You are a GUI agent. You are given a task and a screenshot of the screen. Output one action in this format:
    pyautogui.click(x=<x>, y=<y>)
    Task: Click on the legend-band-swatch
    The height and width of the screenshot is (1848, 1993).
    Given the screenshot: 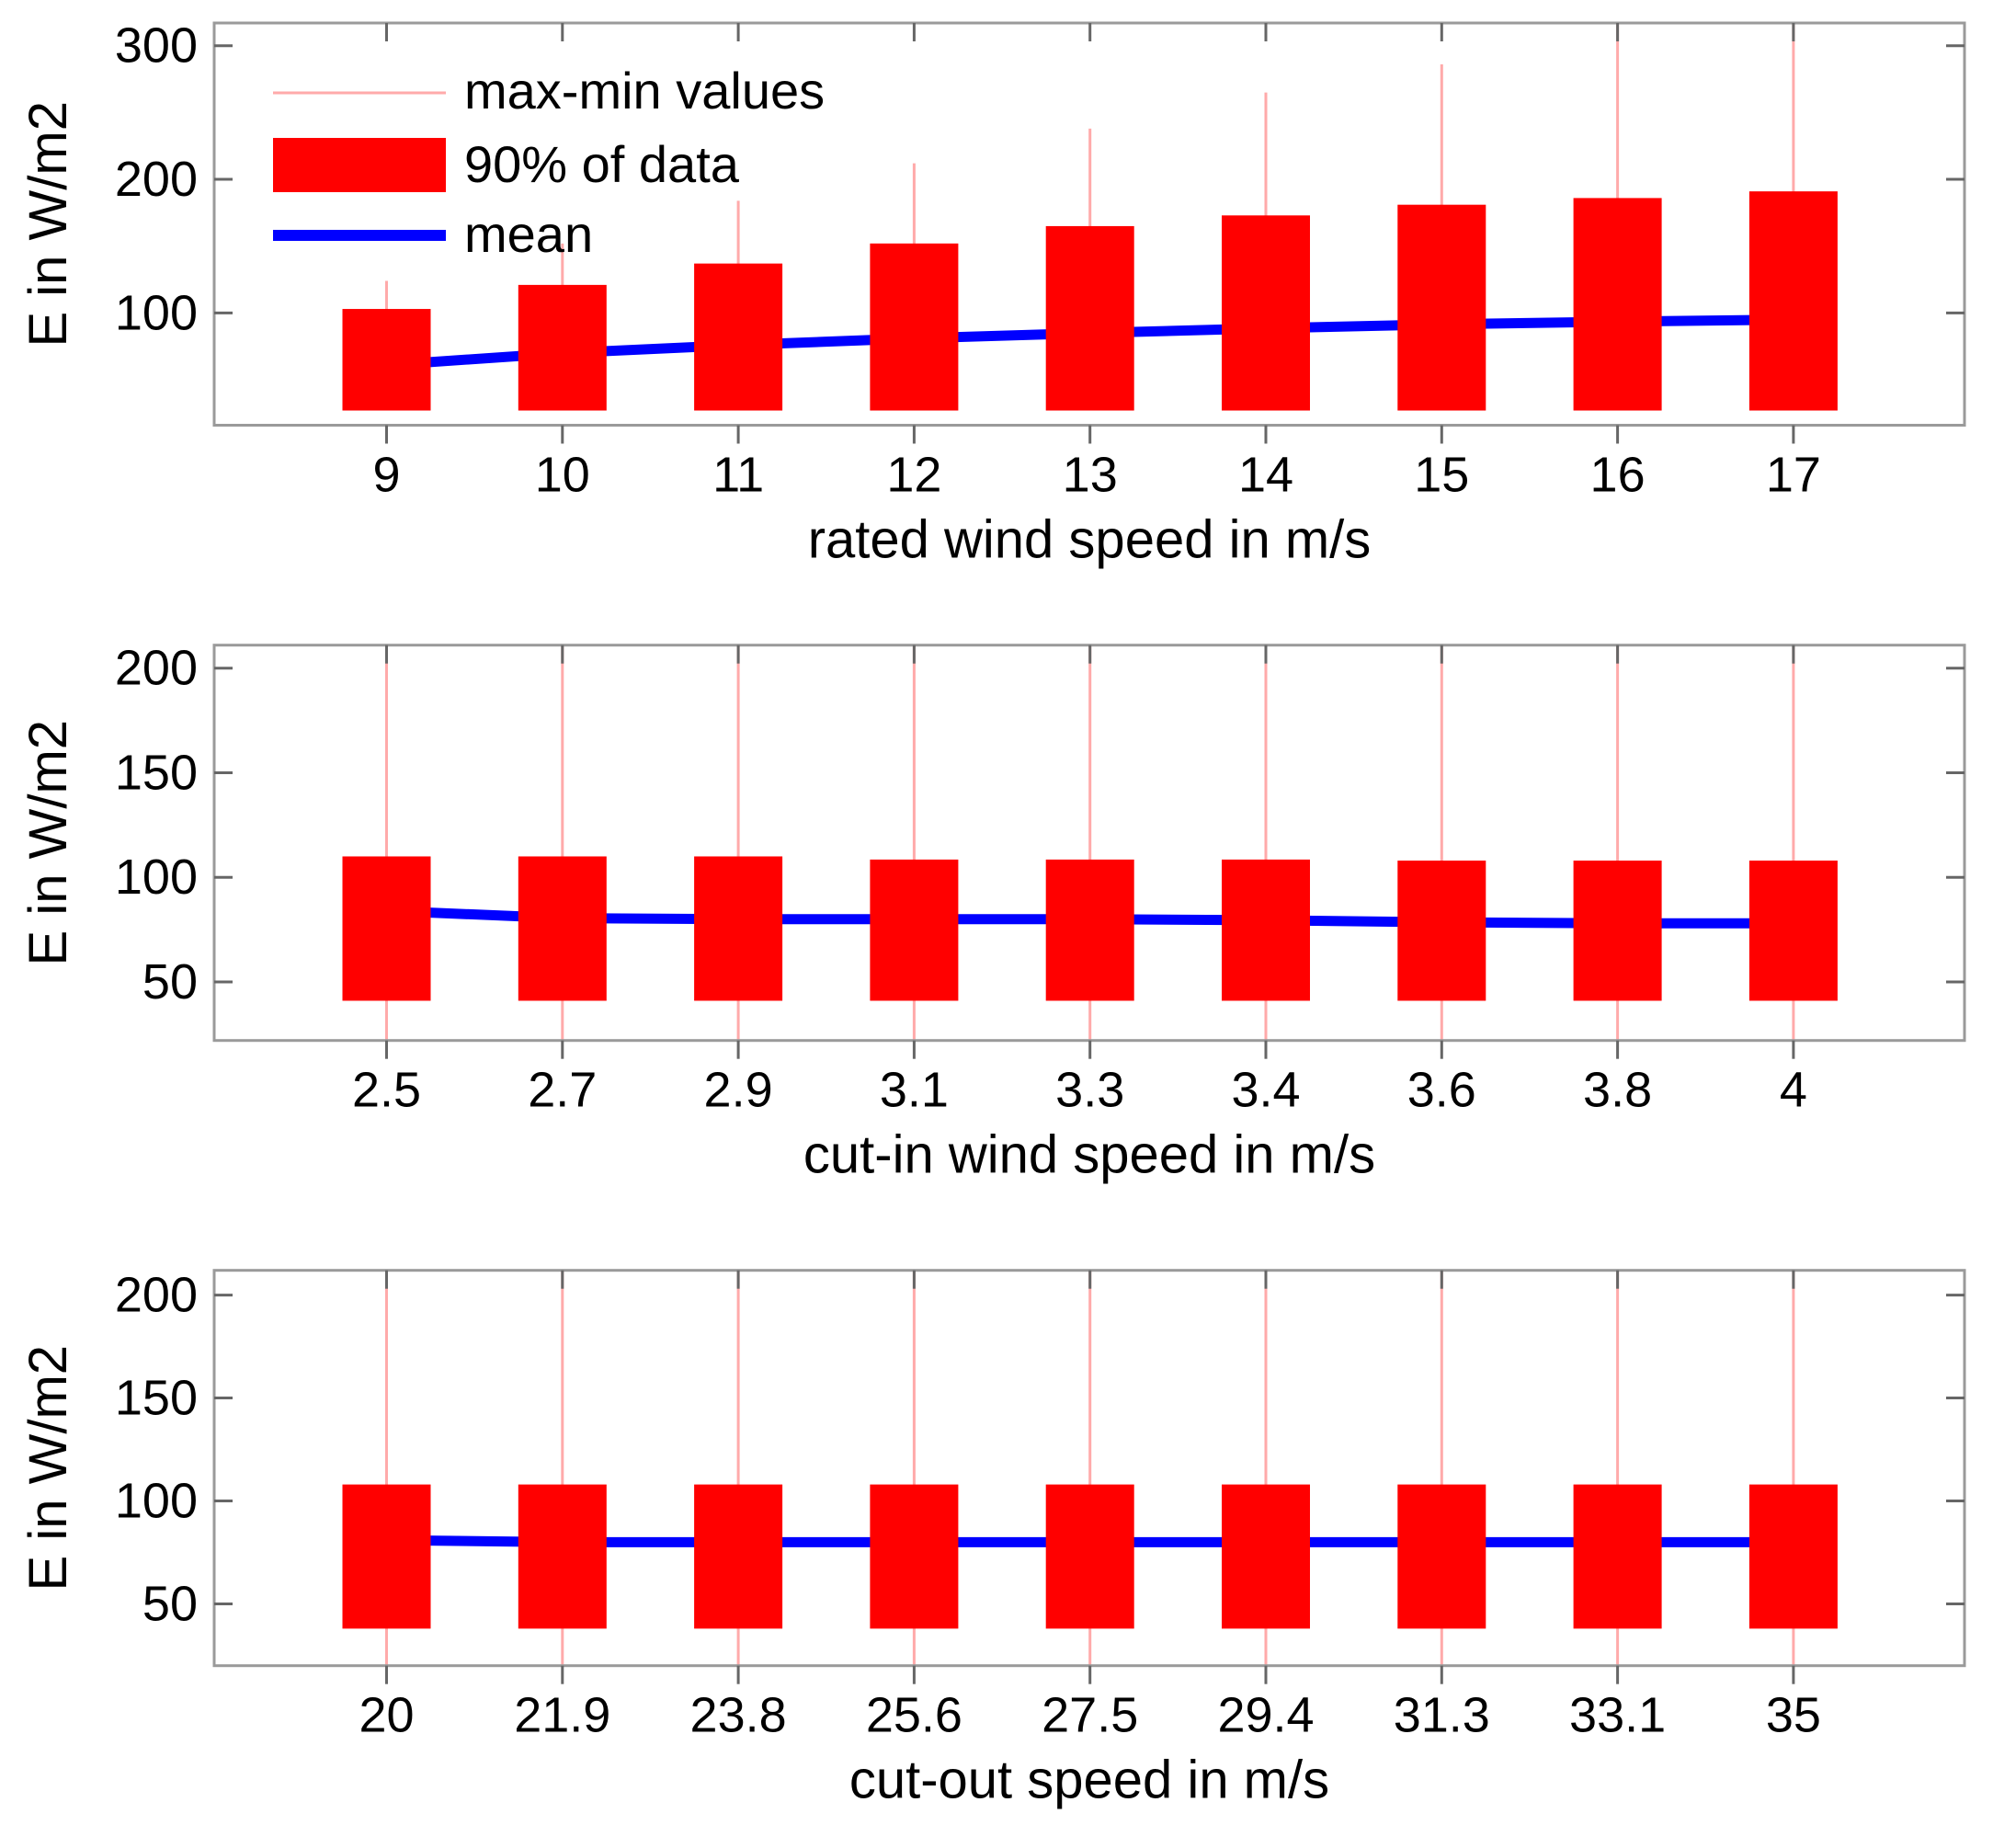 What is the action you would take?
    pyautogui.click(x=359, y=165)
    